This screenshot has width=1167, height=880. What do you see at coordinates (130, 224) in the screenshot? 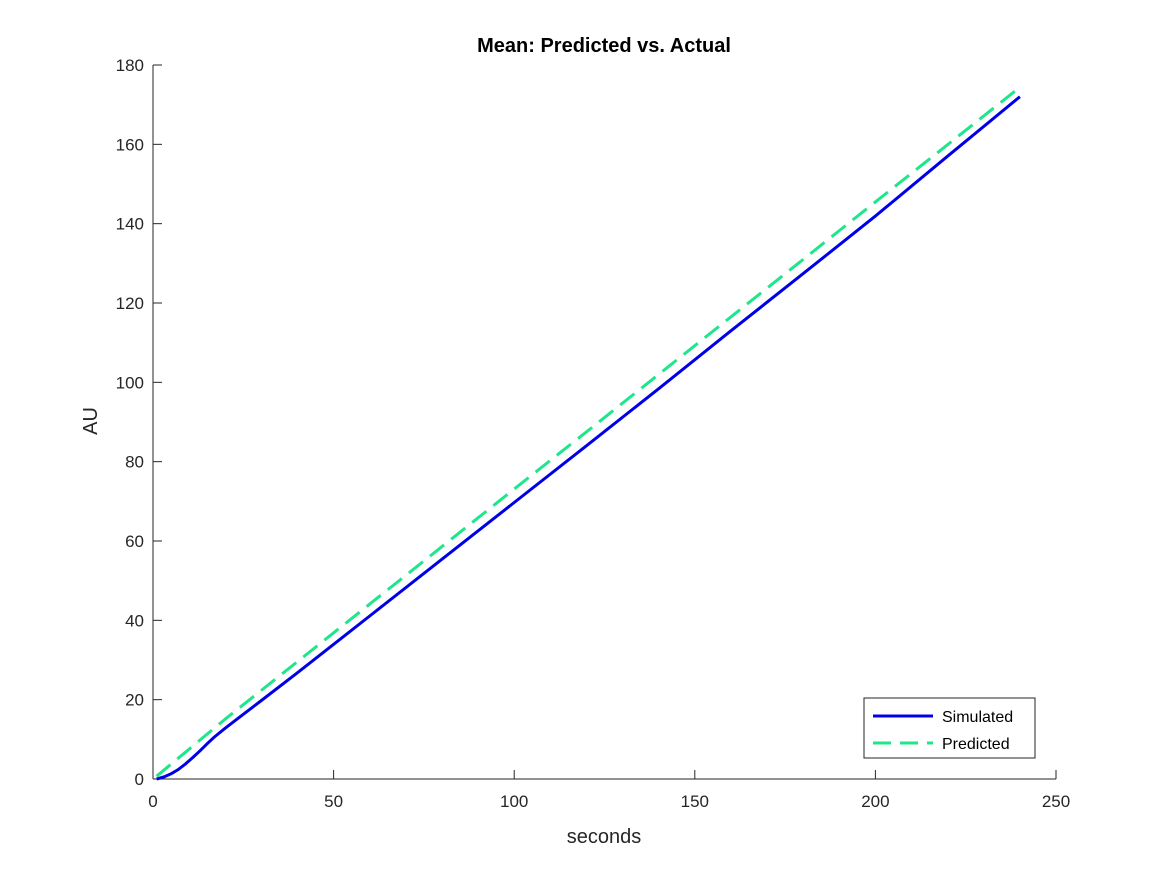
I see `y-tick-label: 140` at bounding box center [130, 224].